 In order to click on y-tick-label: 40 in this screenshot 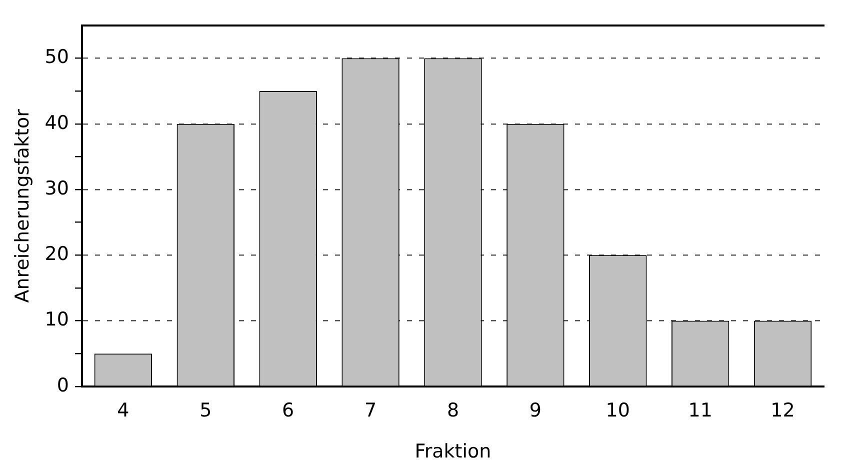, I will do `click(56, 123)`.